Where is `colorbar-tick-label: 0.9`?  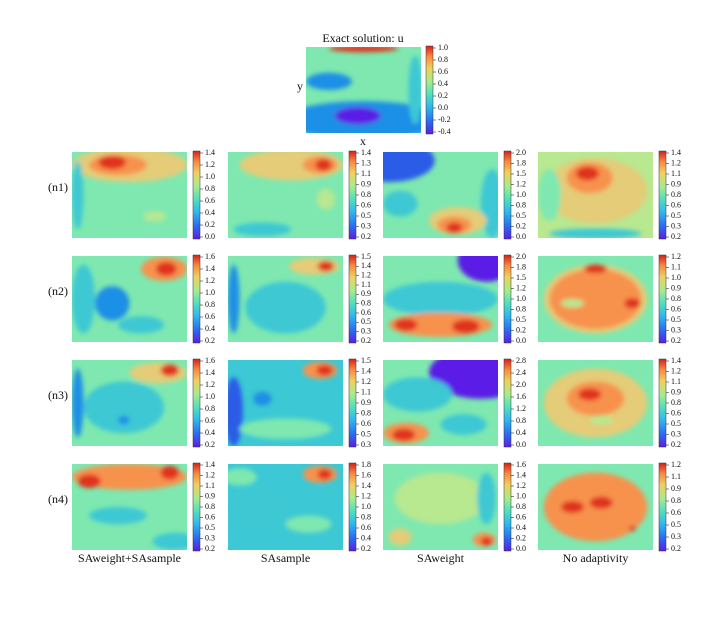 colorbar-tick-label: 0.9 is located at coordinates (676, 287).